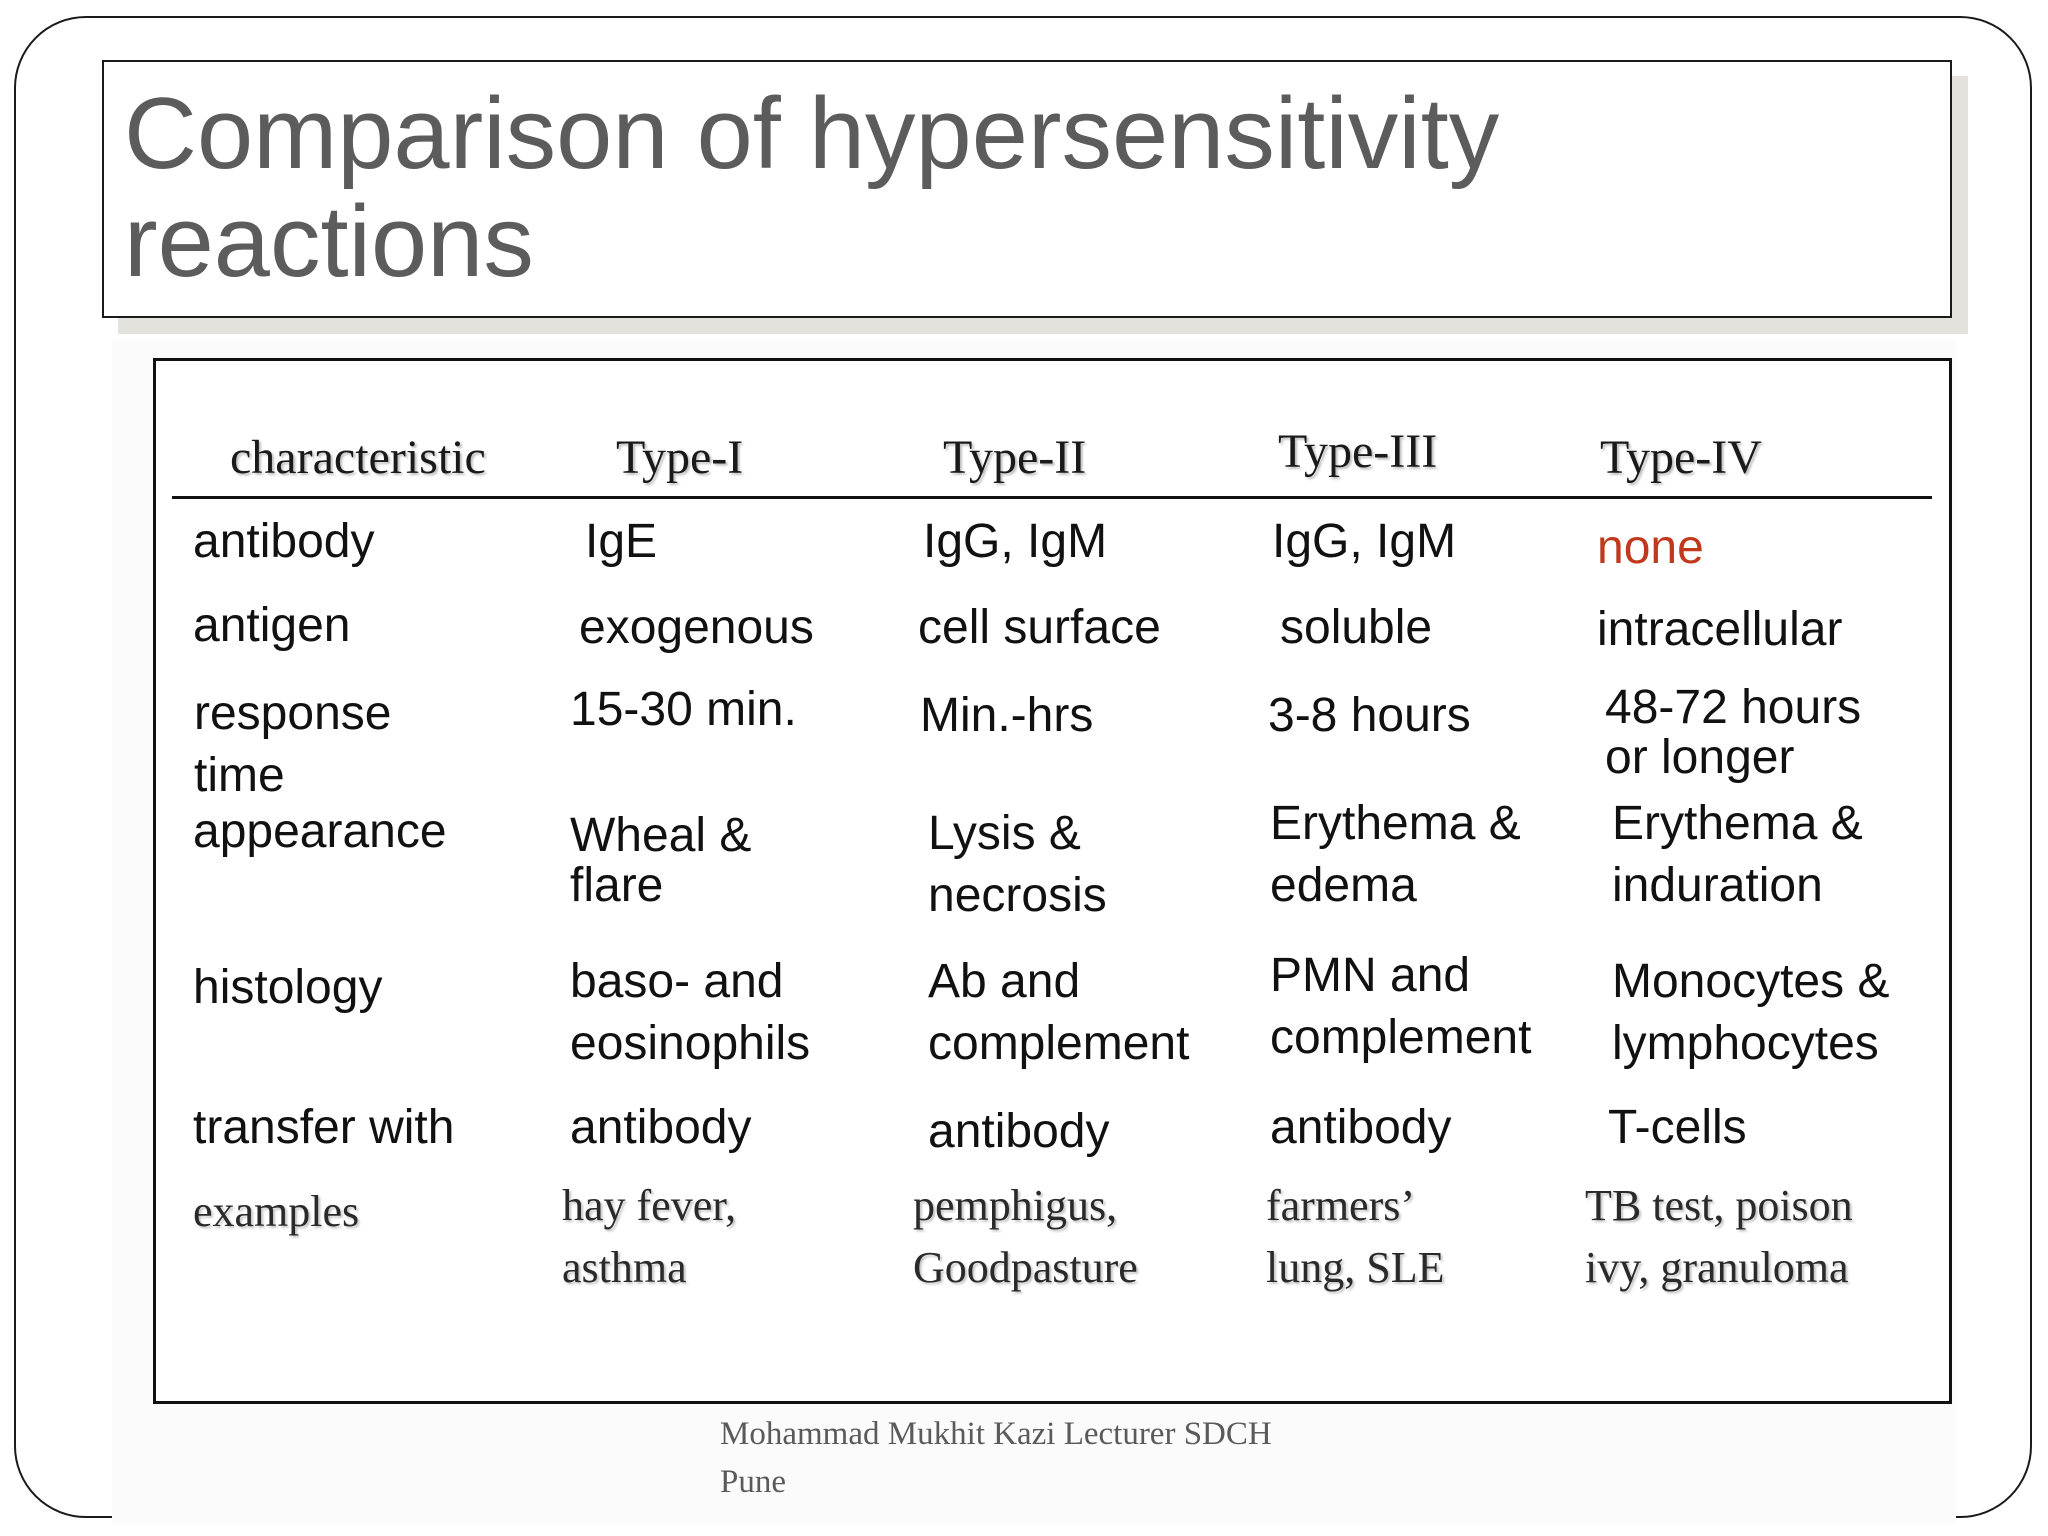 The image size is (2048, 1536). What do you see at coordinates (680, 457) in the screenshot?
I see `header-type-i: Type-I` at bounding box center [680, 457].